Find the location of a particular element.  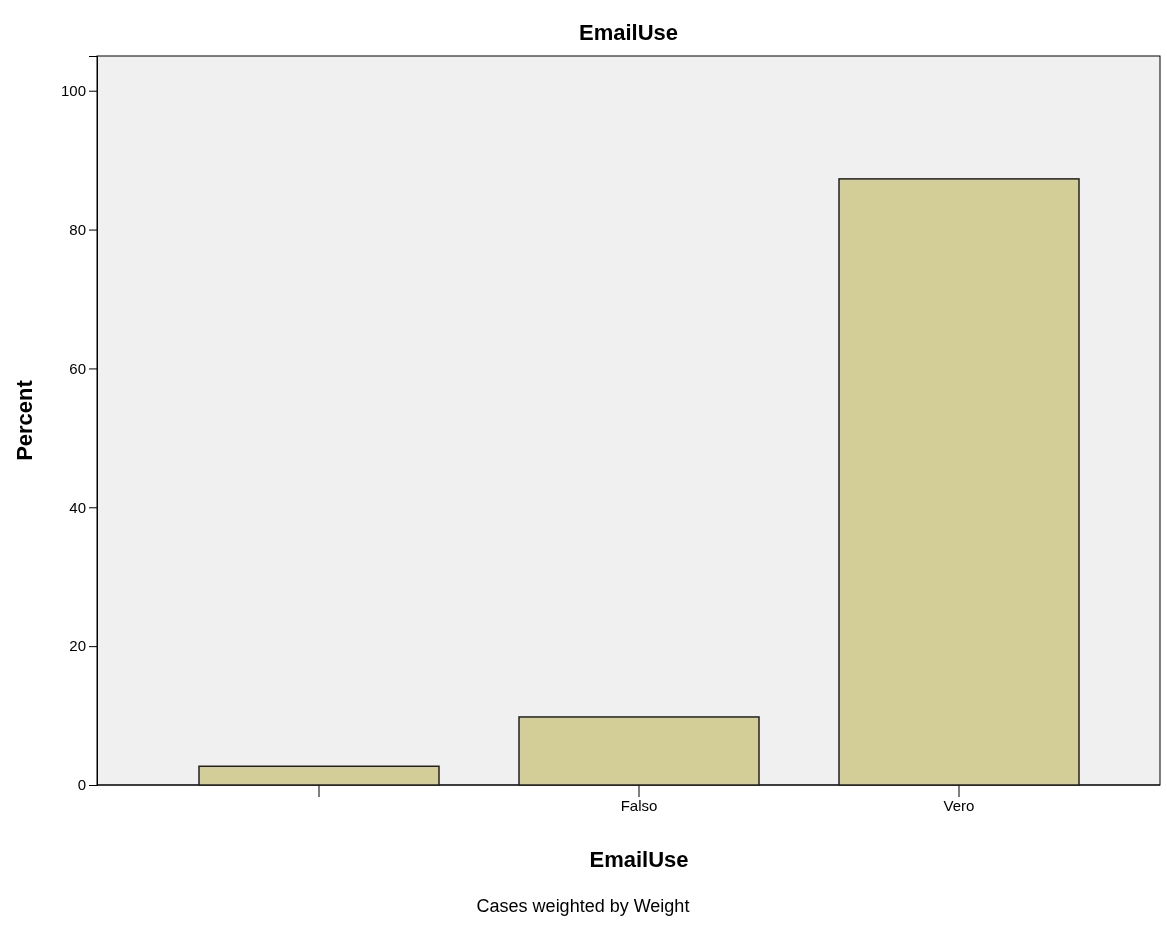

y-tick-label: 60 is located at coordinates (77, 368).